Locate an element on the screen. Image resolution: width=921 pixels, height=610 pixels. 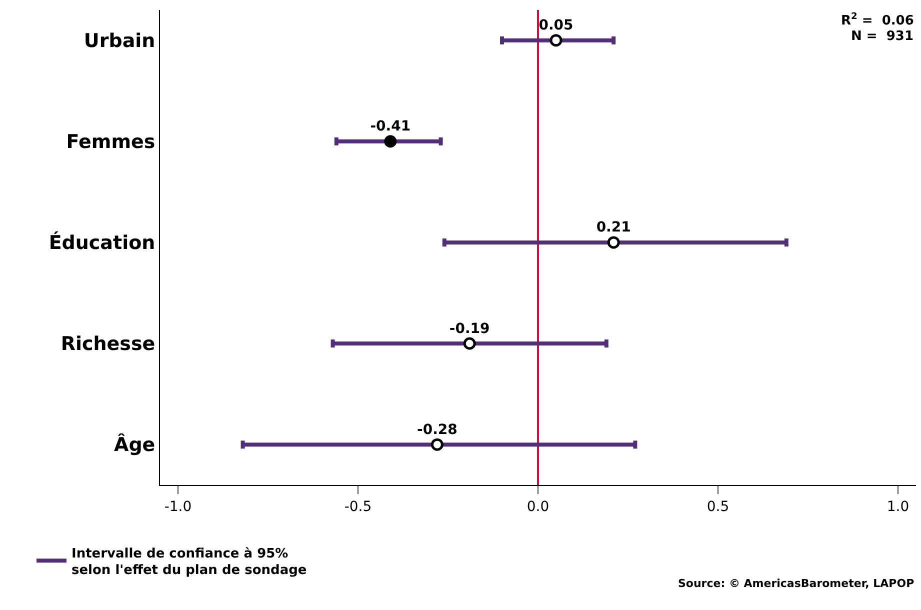
y-tick-label: Urbain is located at coordinates (120, 41).